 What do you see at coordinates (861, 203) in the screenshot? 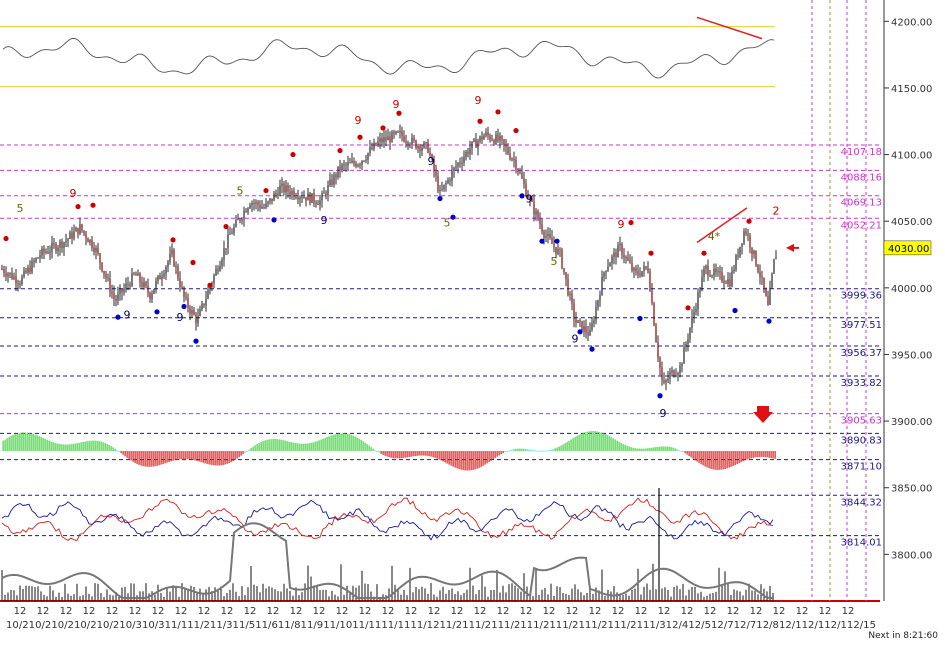
I see `level-label: 4069.13` at bounding box center [861, 203].